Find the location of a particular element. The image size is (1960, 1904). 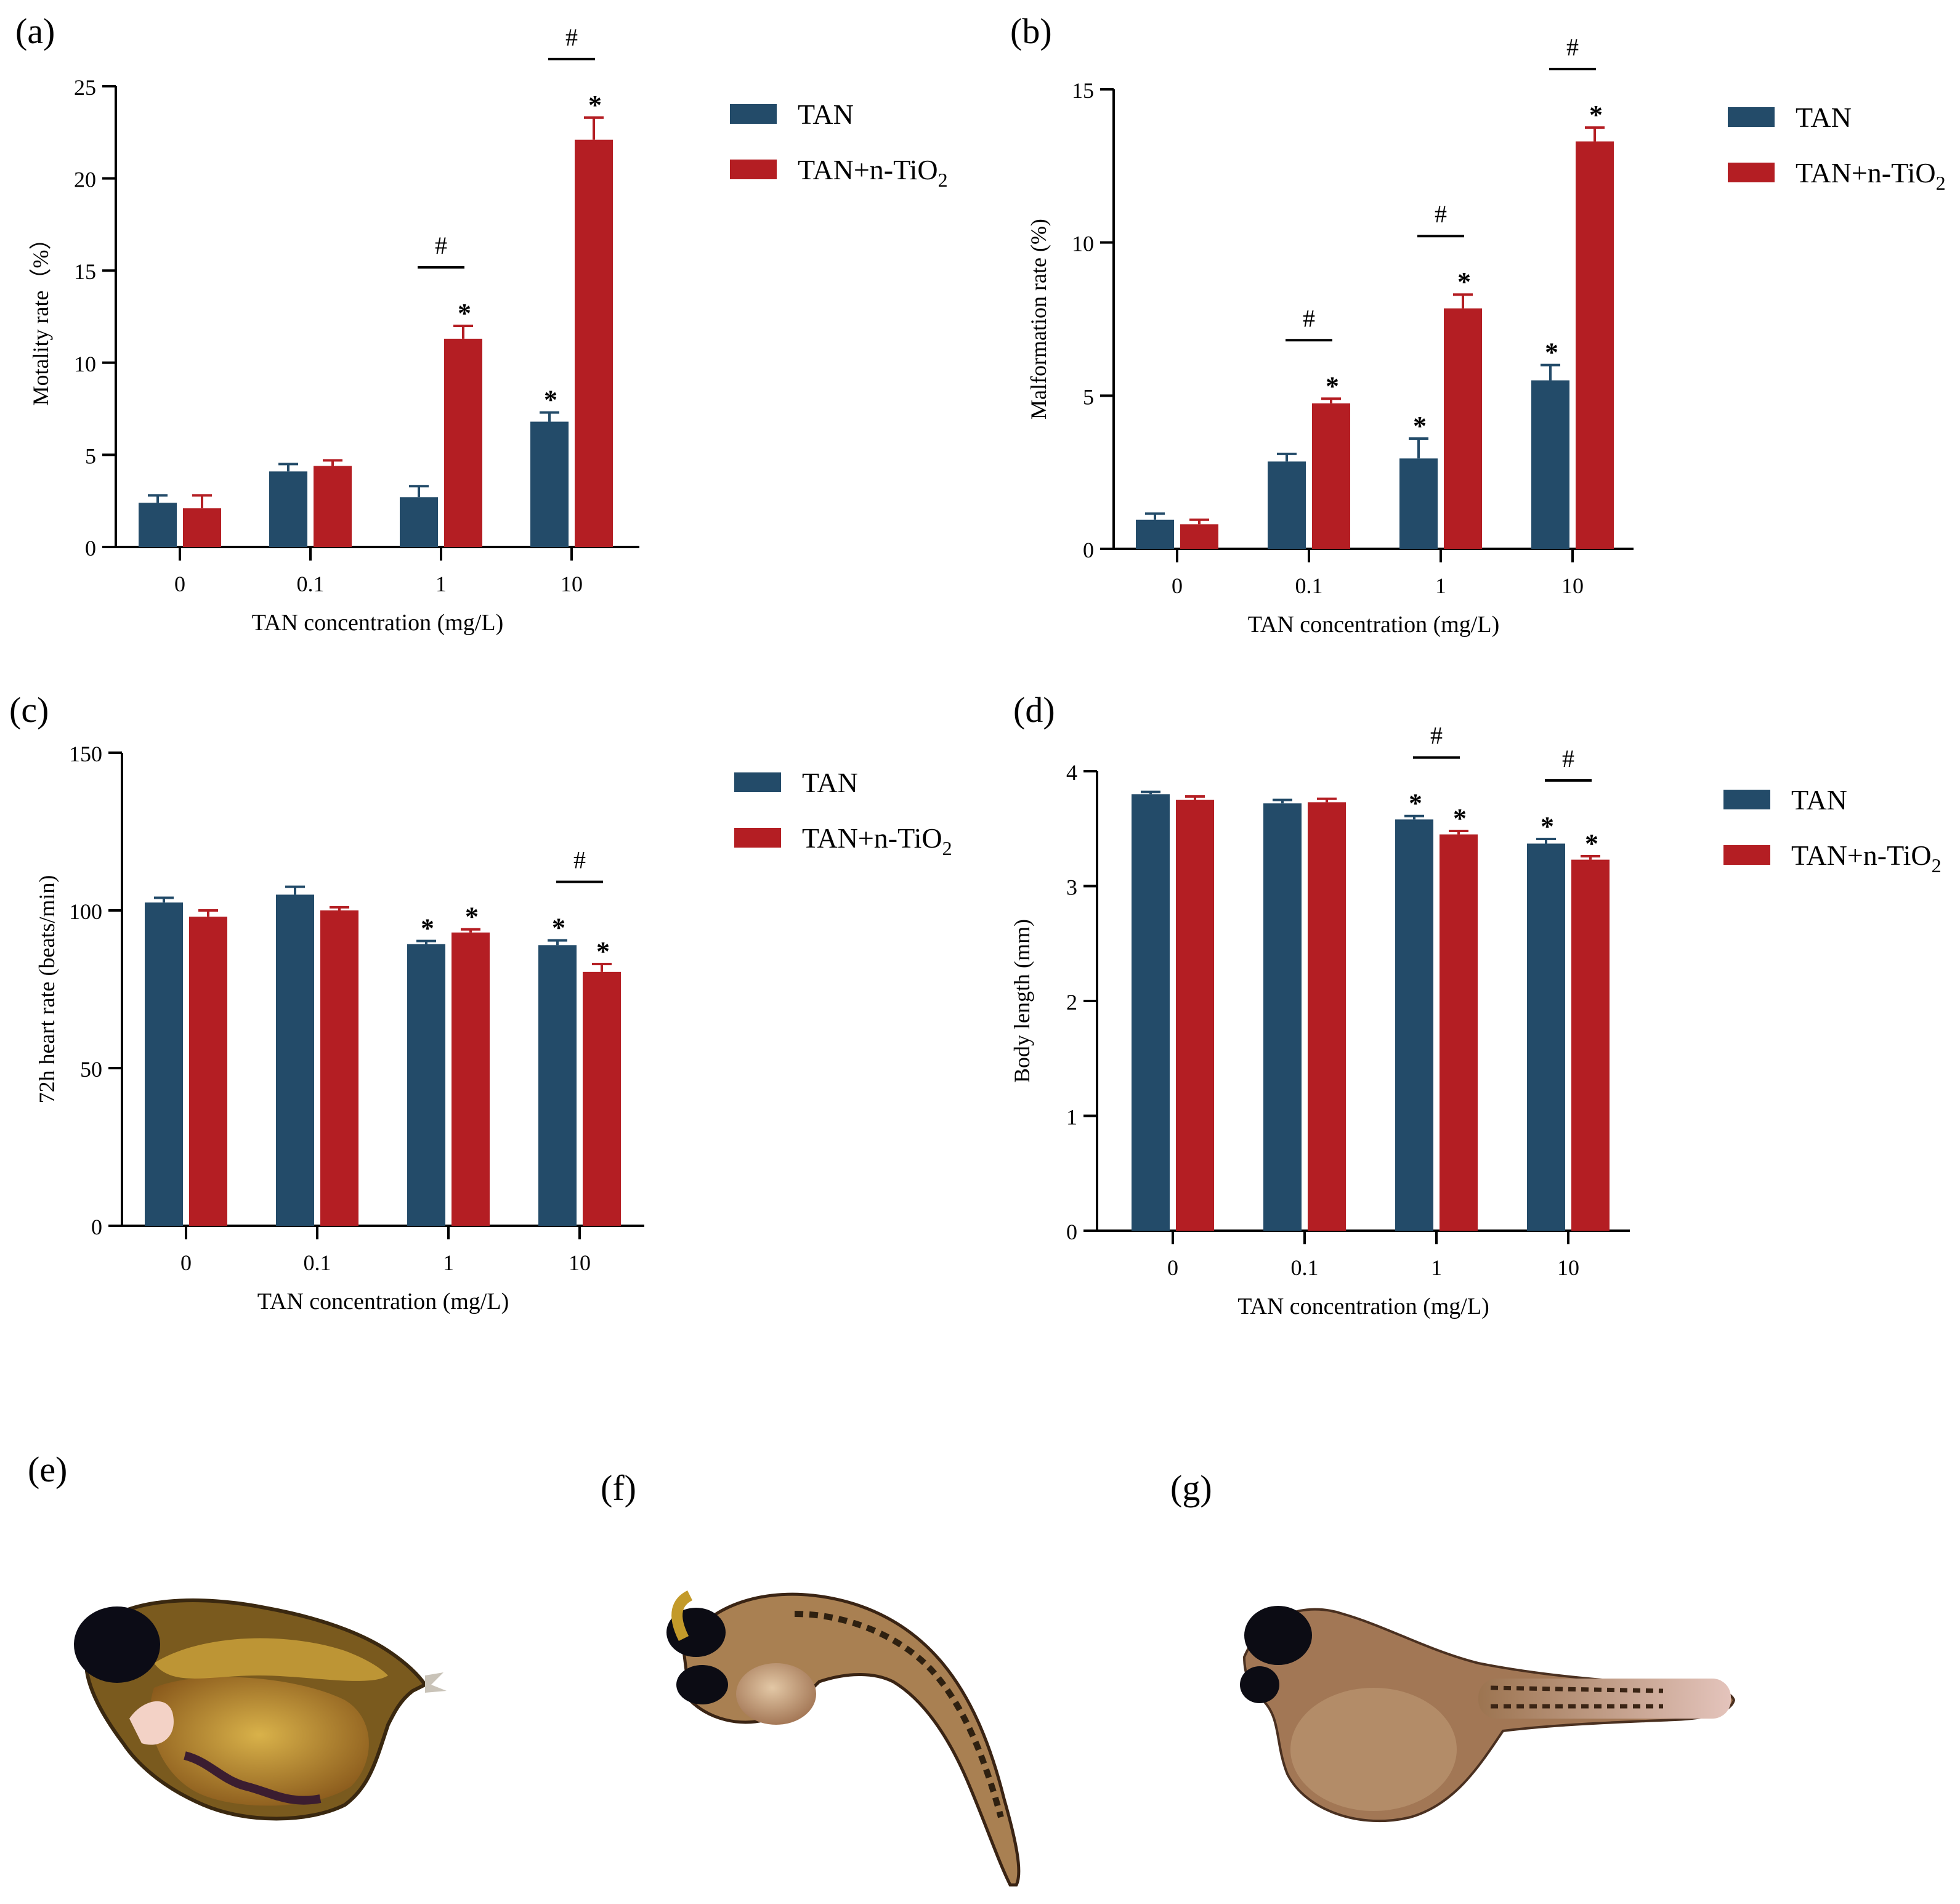

photo-label-f: (f) is located at coordinates (618, 1488).